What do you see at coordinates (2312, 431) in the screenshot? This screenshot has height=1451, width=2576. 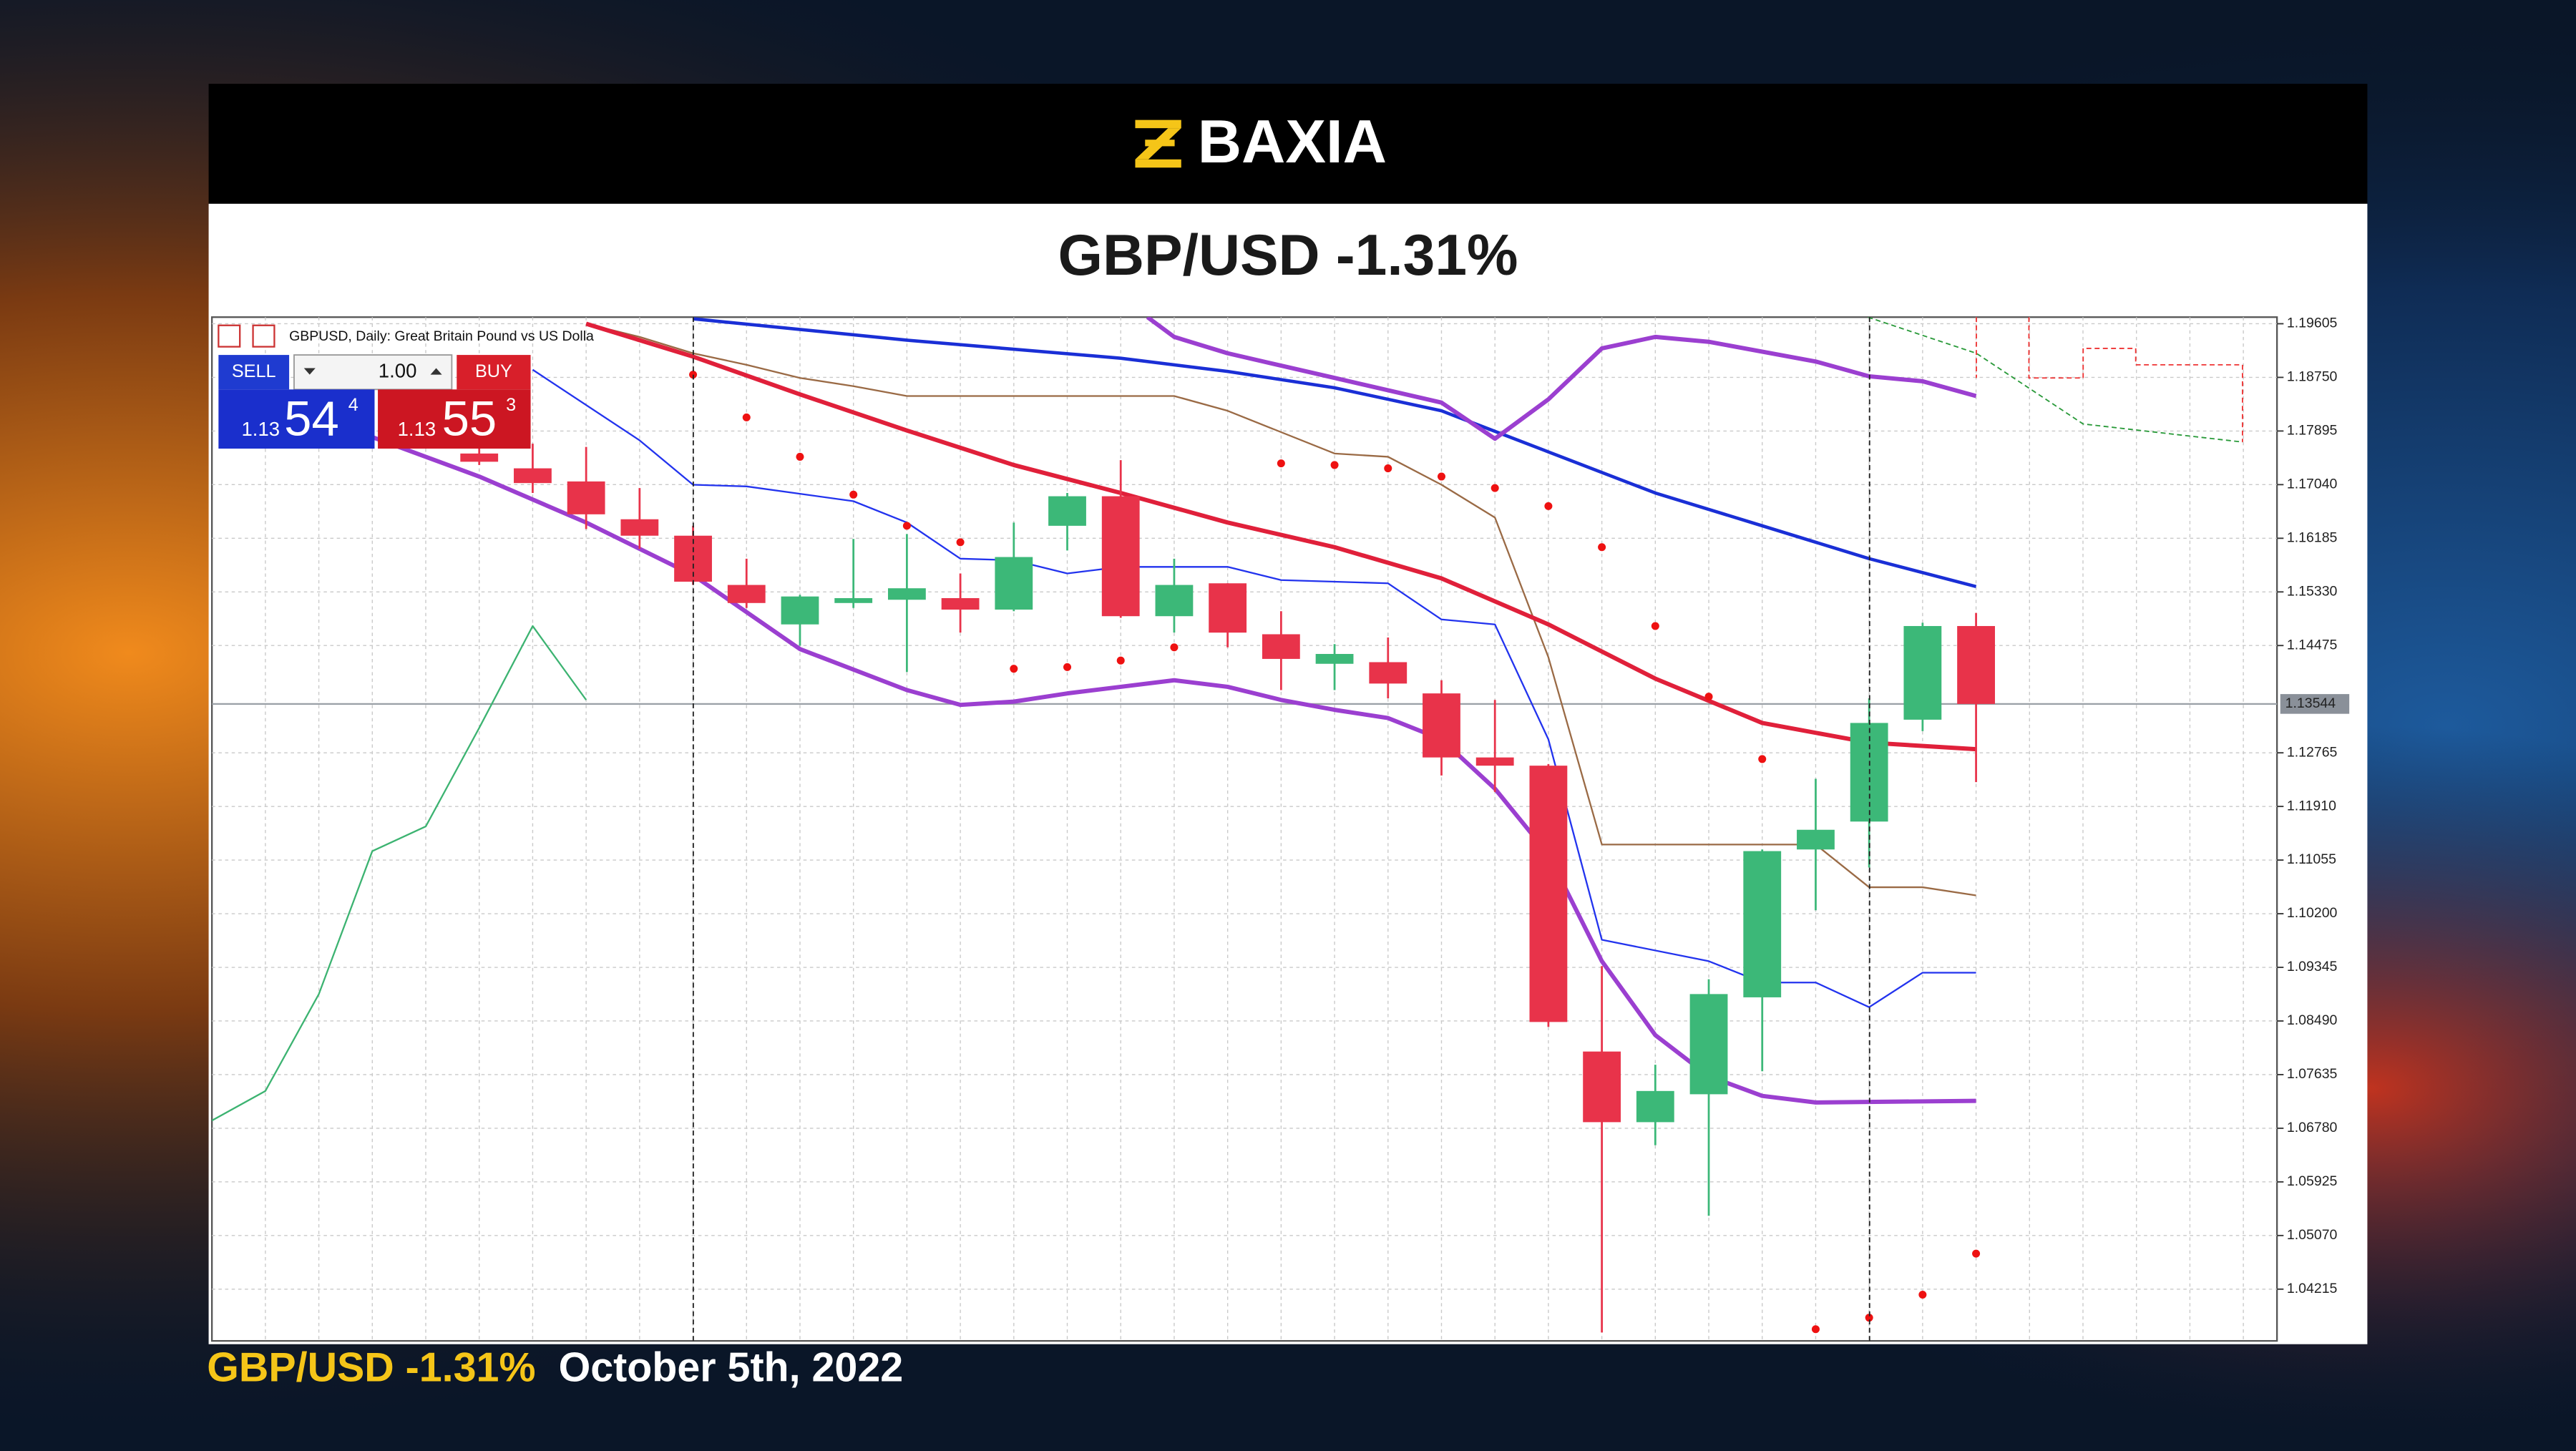 I see `y-tick-label: 1.17895` at bounding box center [2312, 431].